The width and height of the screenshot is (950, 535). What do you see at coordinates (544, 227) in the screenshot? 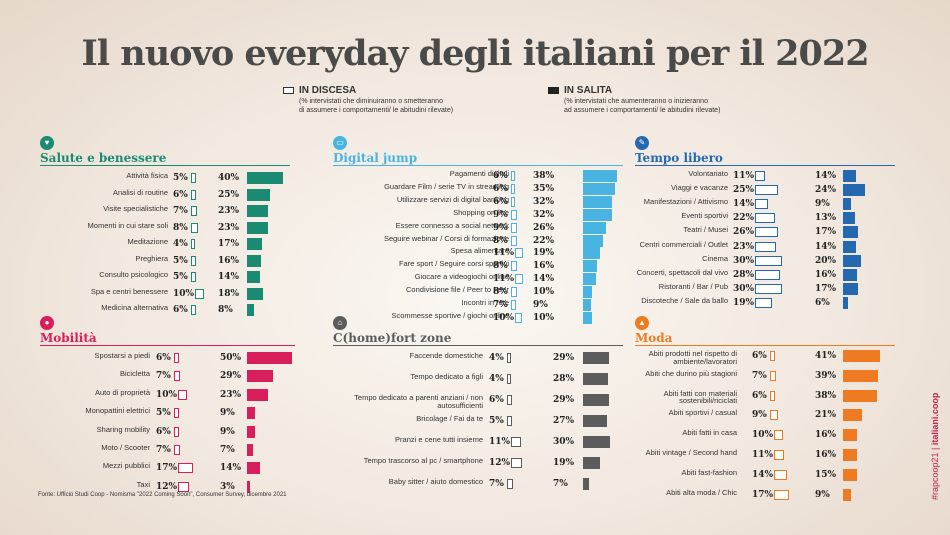
I see `up-value-label: 26%` at bounding box center [544, 227].